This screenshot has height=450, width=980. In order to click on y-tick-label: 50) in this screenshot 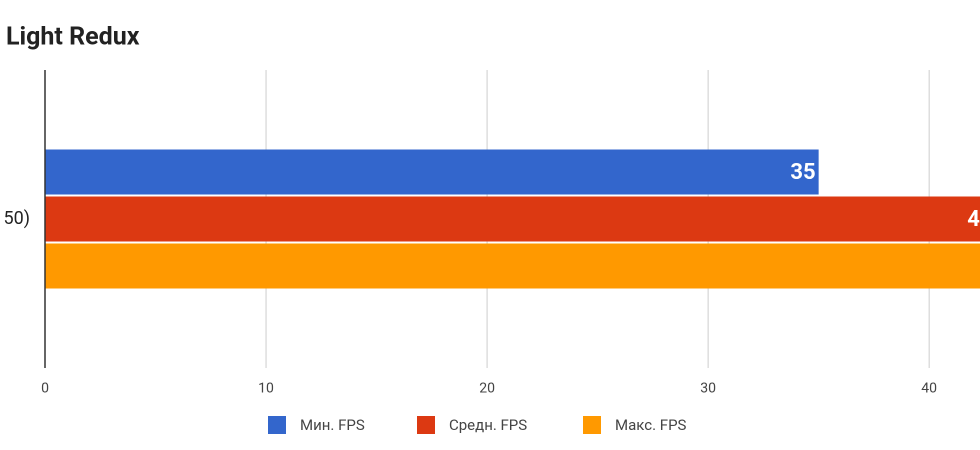, I will do `click(17, 218)`.